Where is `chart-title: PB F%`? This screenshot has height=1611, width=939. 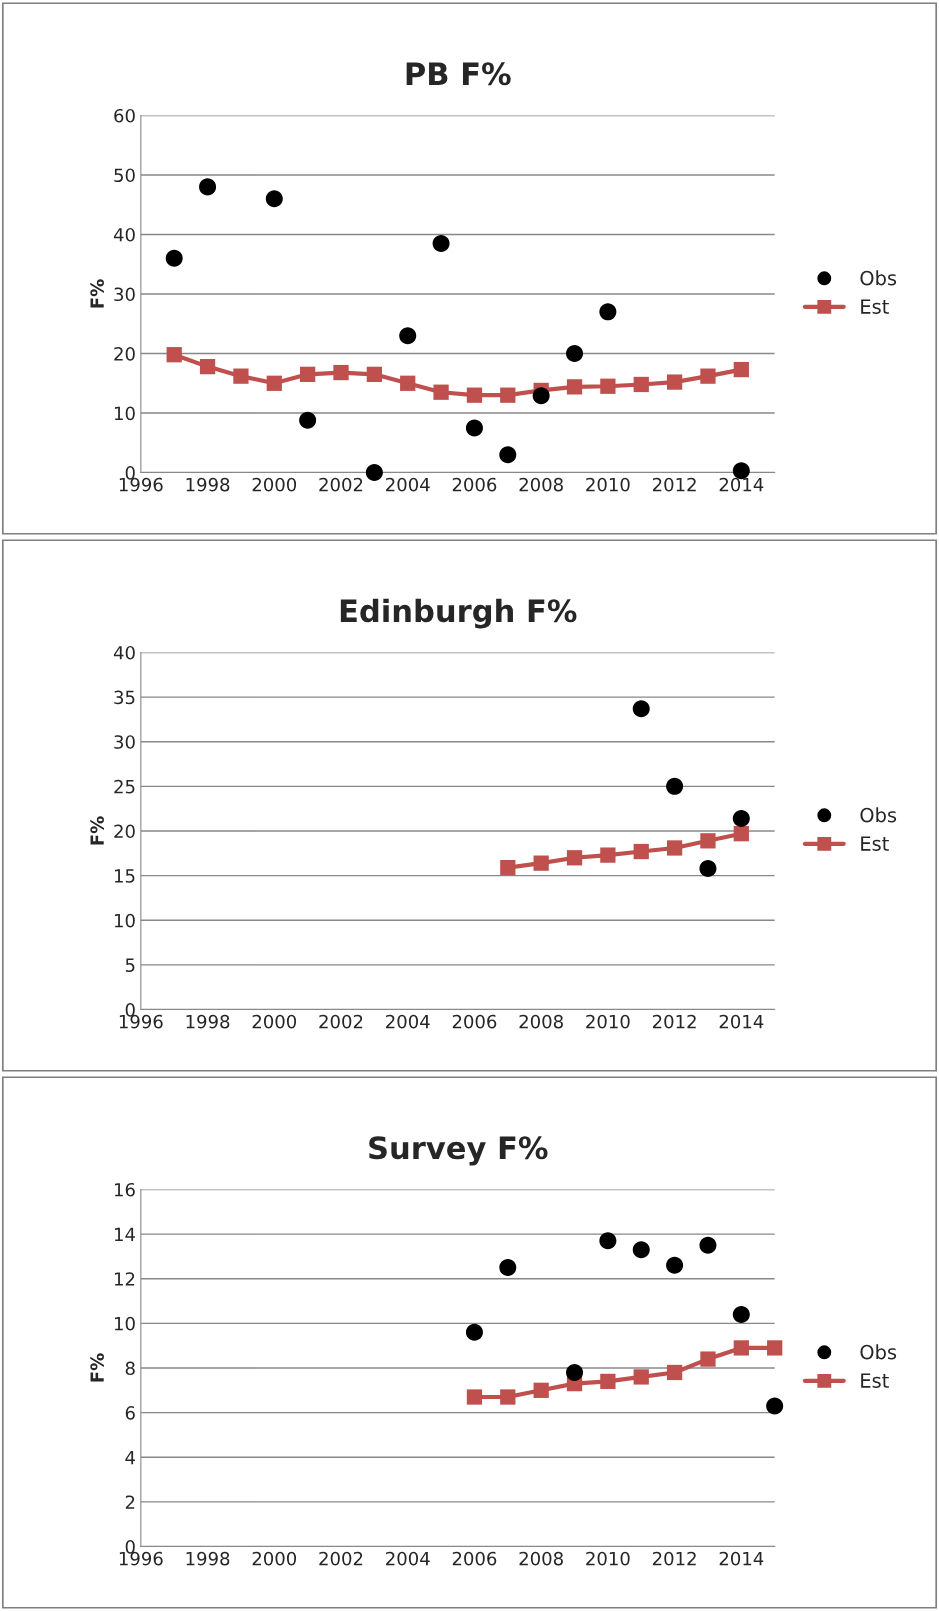 chart-title: PB F% is located at coordinates (458, 74).